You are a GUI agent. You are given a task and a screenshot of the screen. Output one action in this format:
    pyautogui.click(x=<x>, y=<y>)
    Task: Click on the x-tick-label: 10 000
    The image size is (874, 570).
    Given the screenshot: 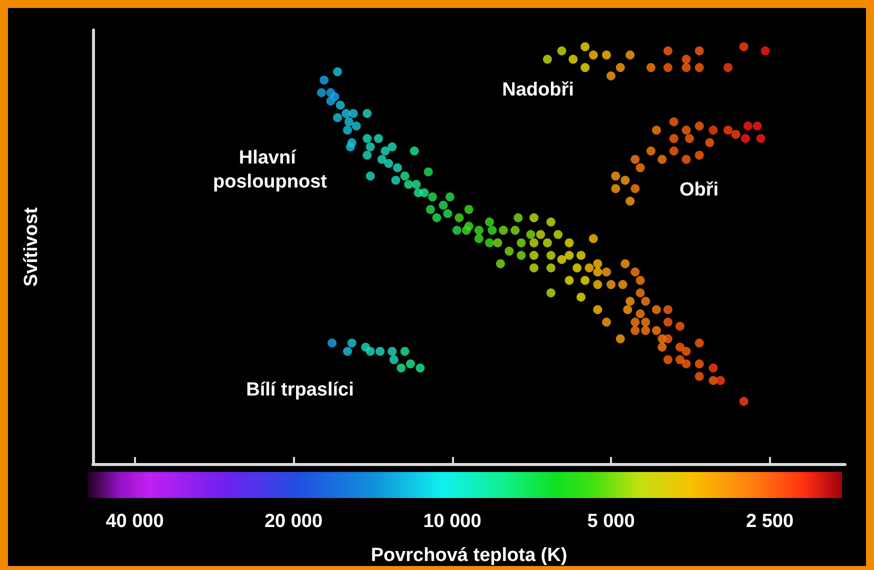 What is the action you would take?
    pyautogui.click(x=452, y=521)
    